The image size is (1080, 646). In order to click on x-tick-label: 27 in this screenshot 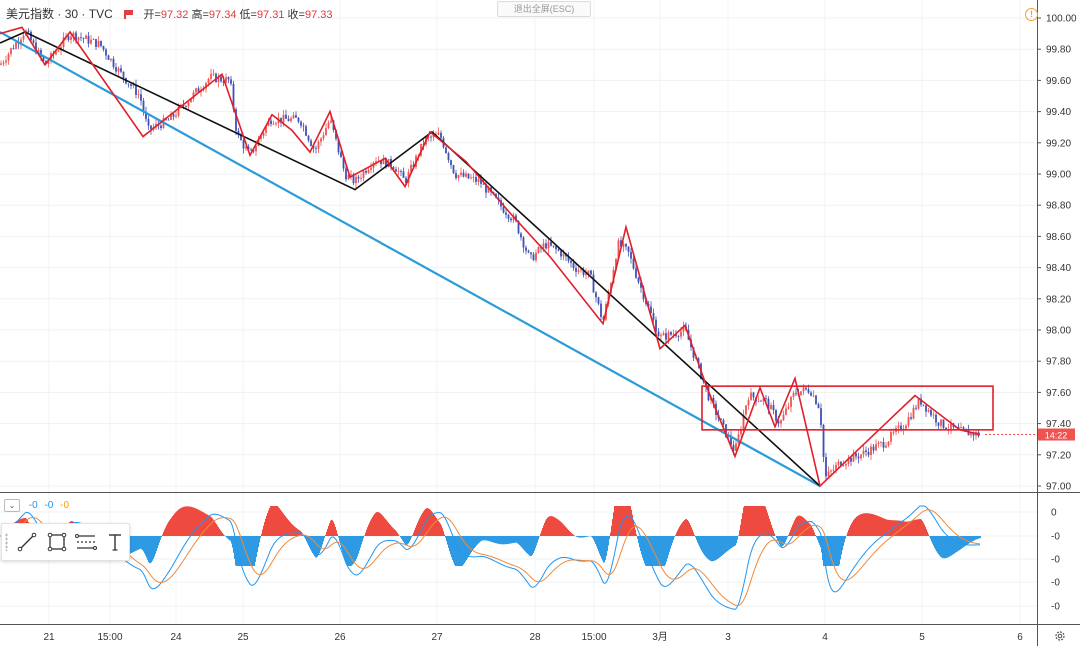, I will do `click(437, 637)`.